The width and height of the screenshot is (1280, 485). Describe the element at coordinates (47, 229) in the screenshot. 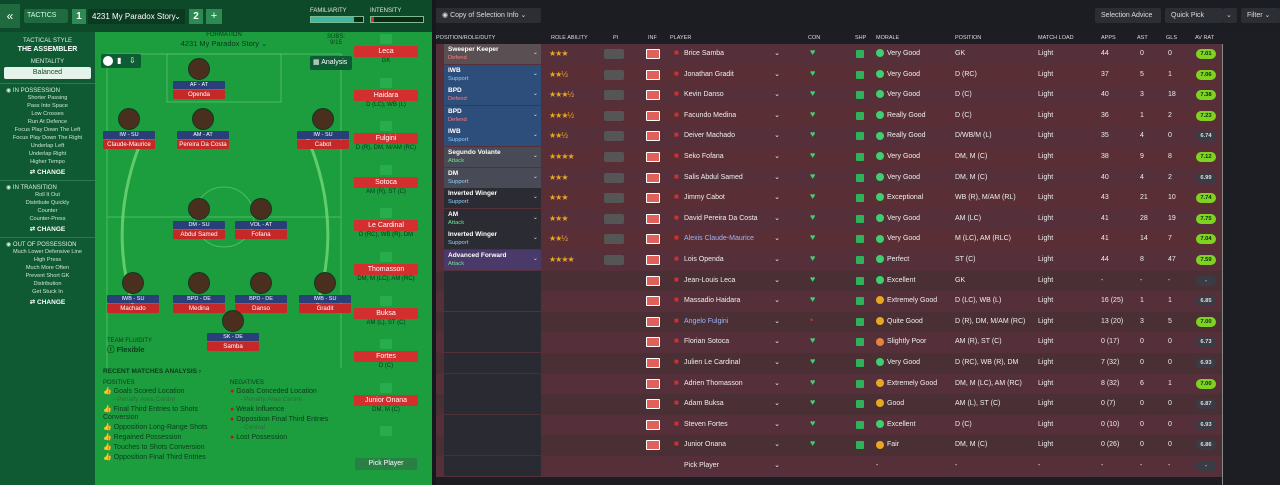

I see `change-in-transition-button: ⇄ CHANGE` at that location.